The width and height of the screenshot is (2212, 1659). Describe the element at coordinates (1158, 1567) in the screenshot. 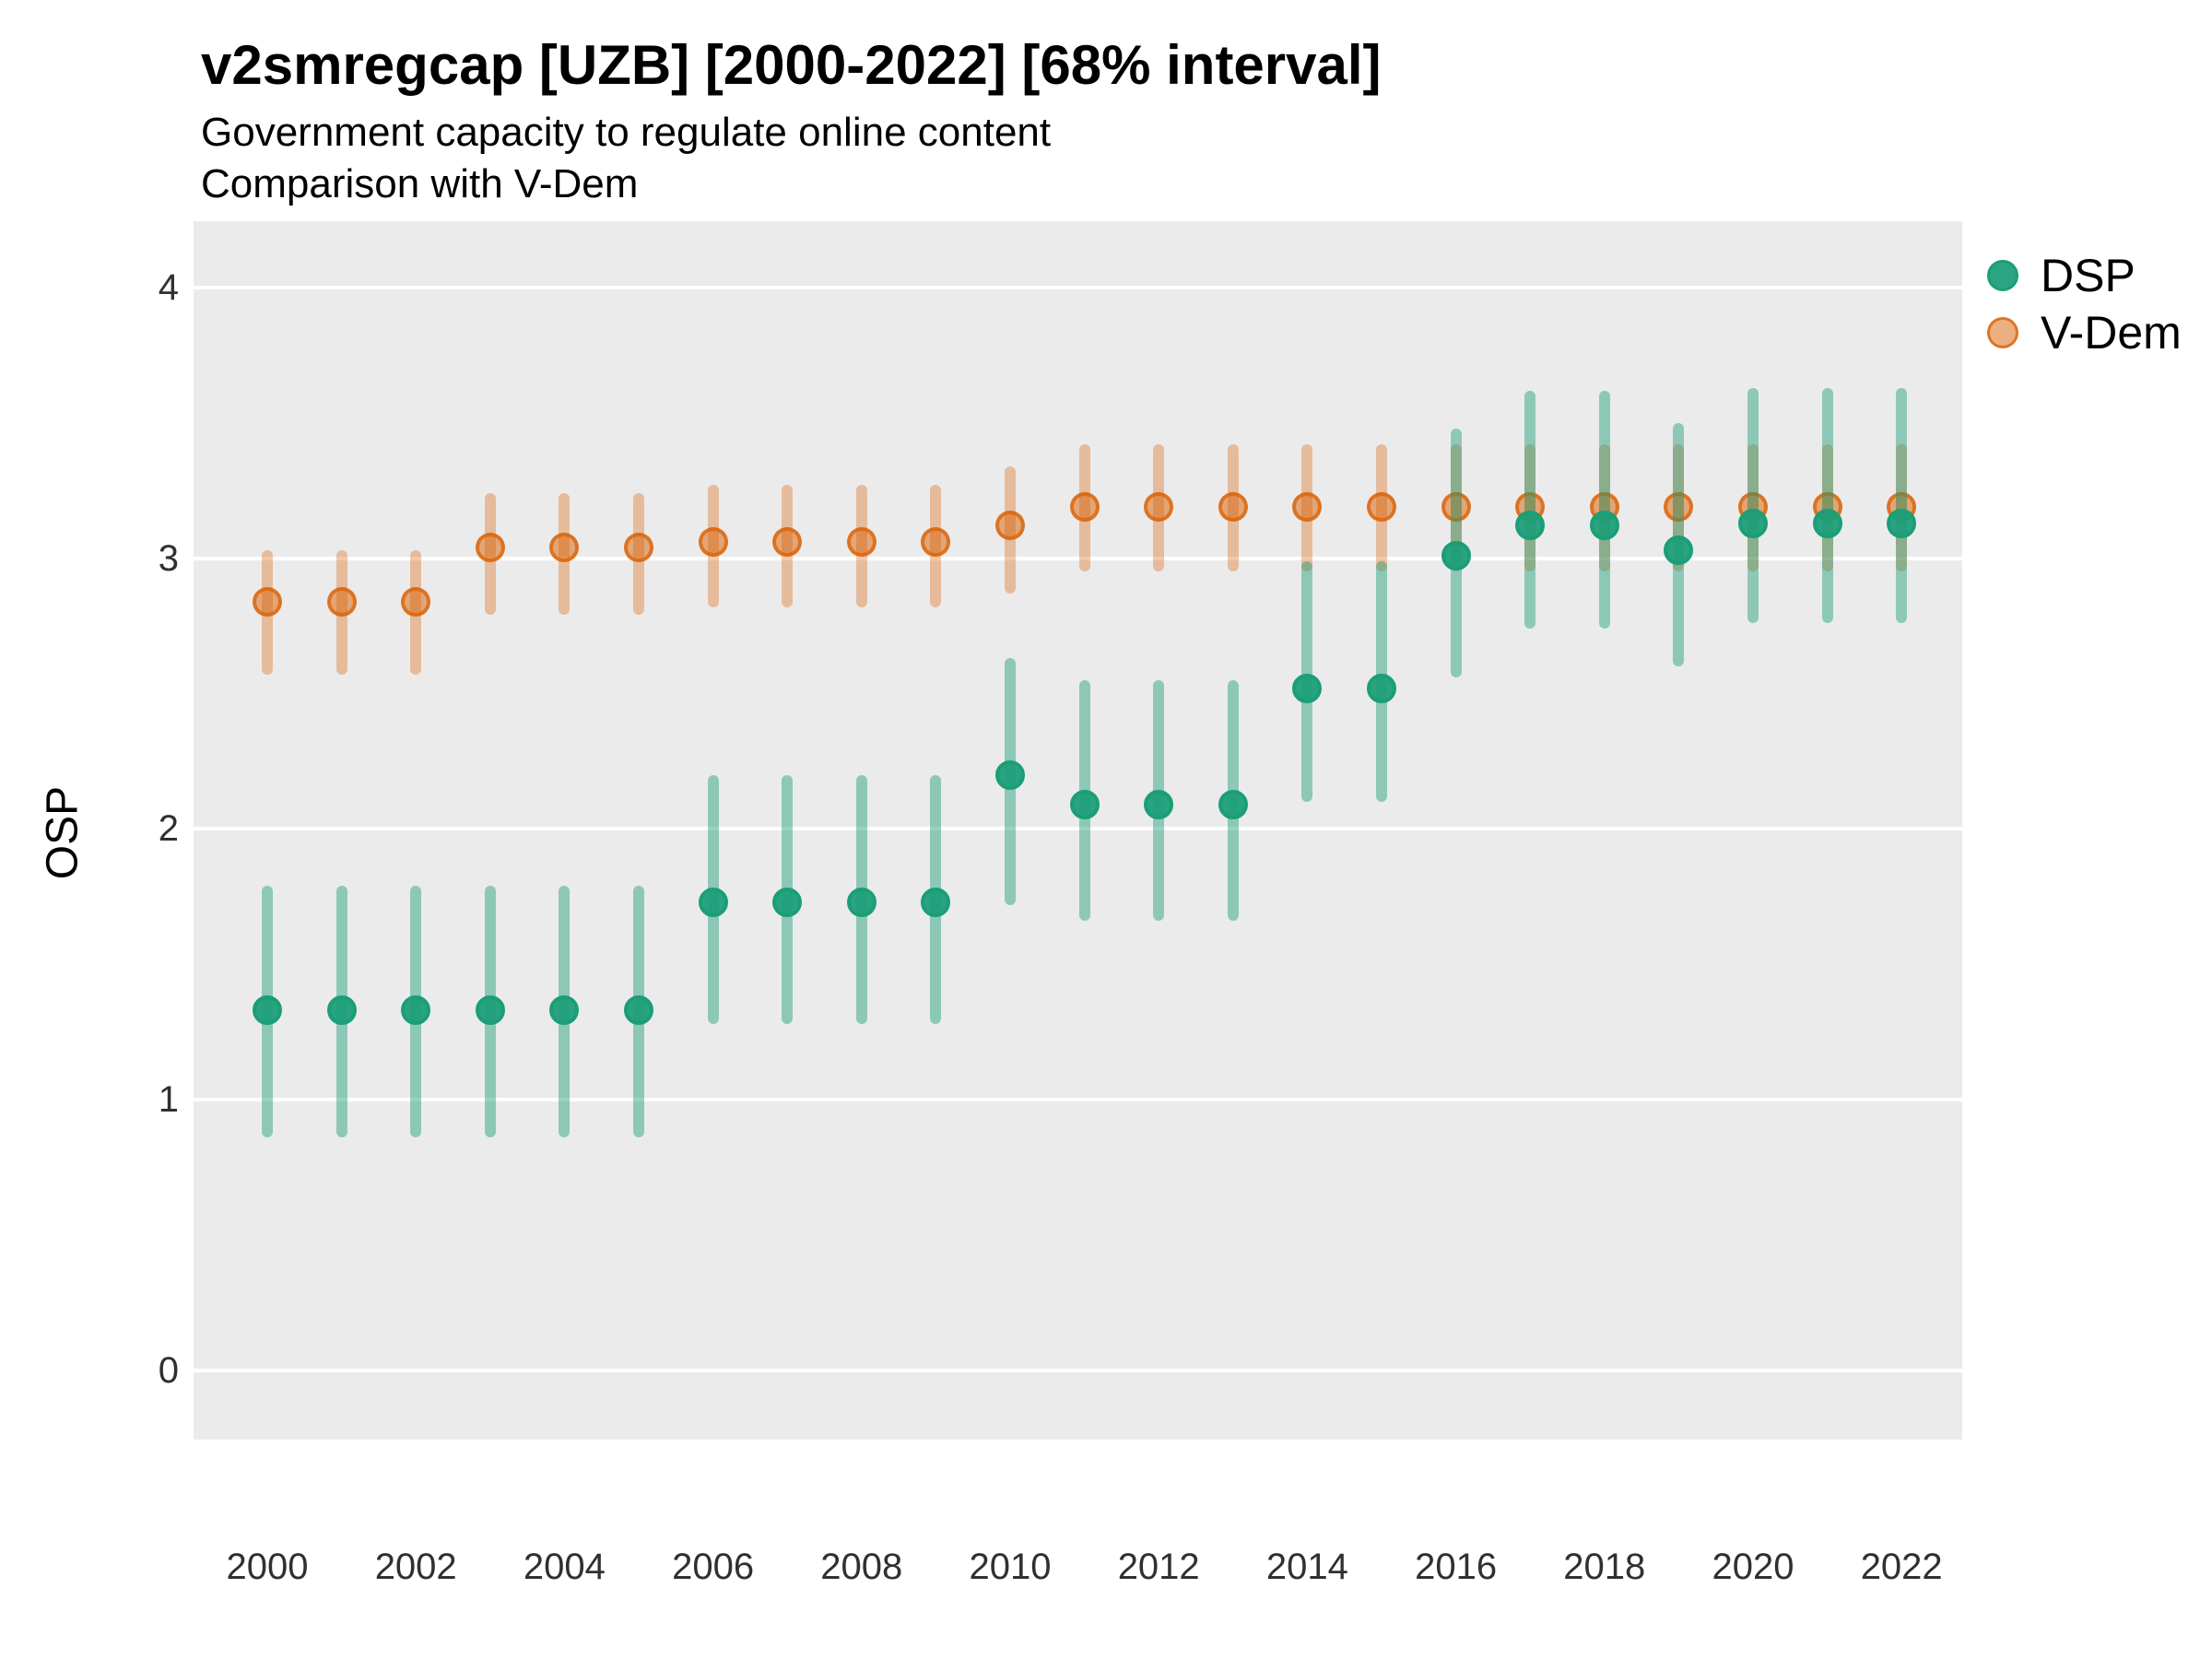

I see `x-tick-label: 2012` at that location.